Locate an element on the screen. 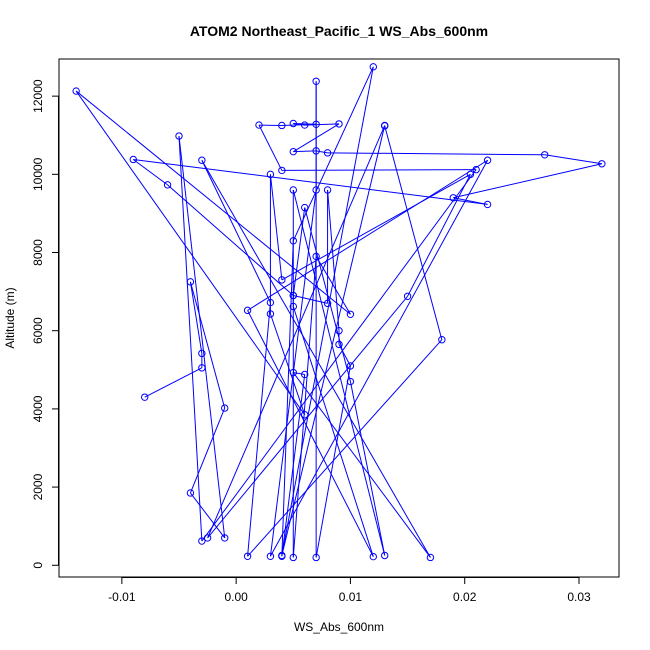 The image size is (650, 650). y-axis: 0 2000 4000 6000 8000 10000 12000 is located at coordinates (45, 324).